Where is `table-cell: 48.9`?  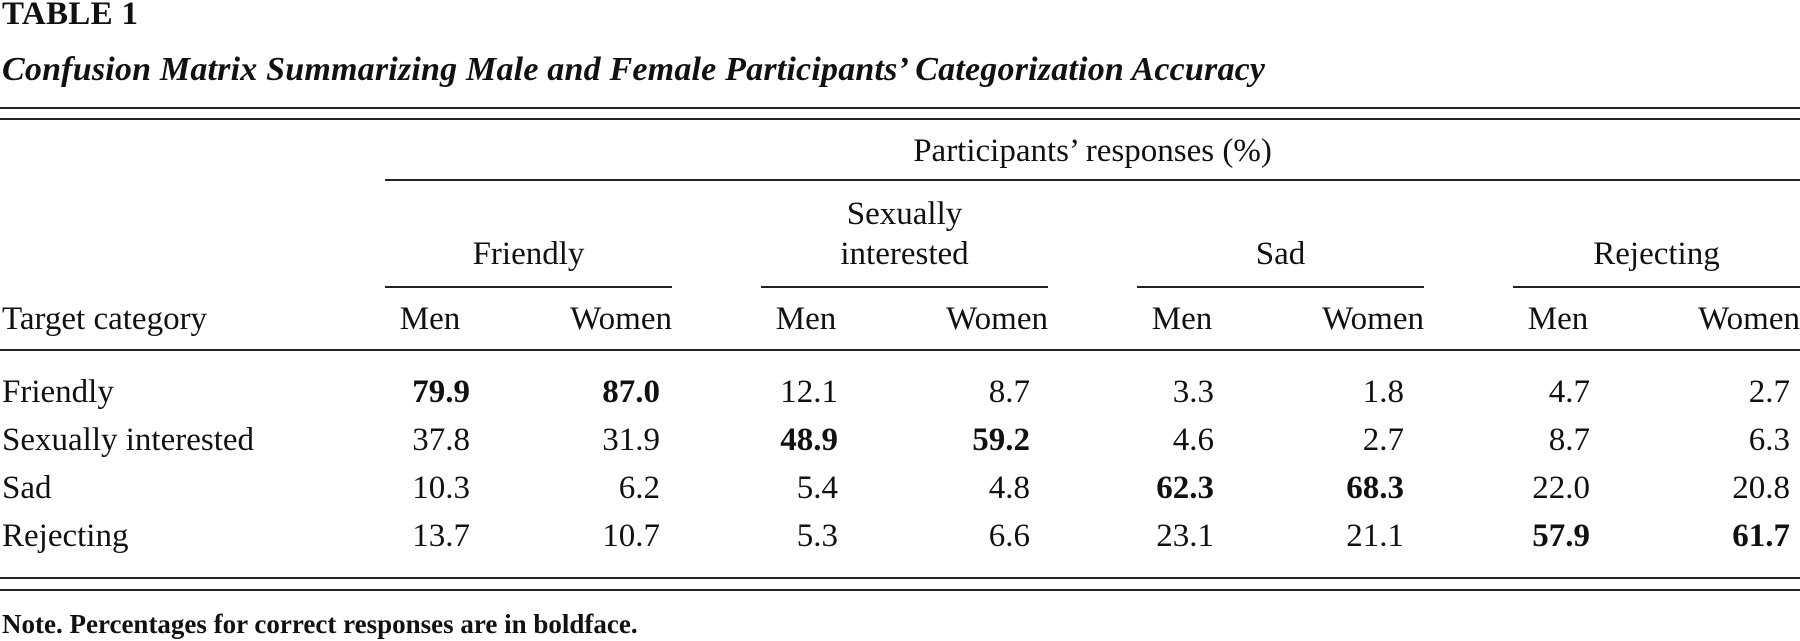
table-cell: 48.9 is located at coordinates (809, 440).